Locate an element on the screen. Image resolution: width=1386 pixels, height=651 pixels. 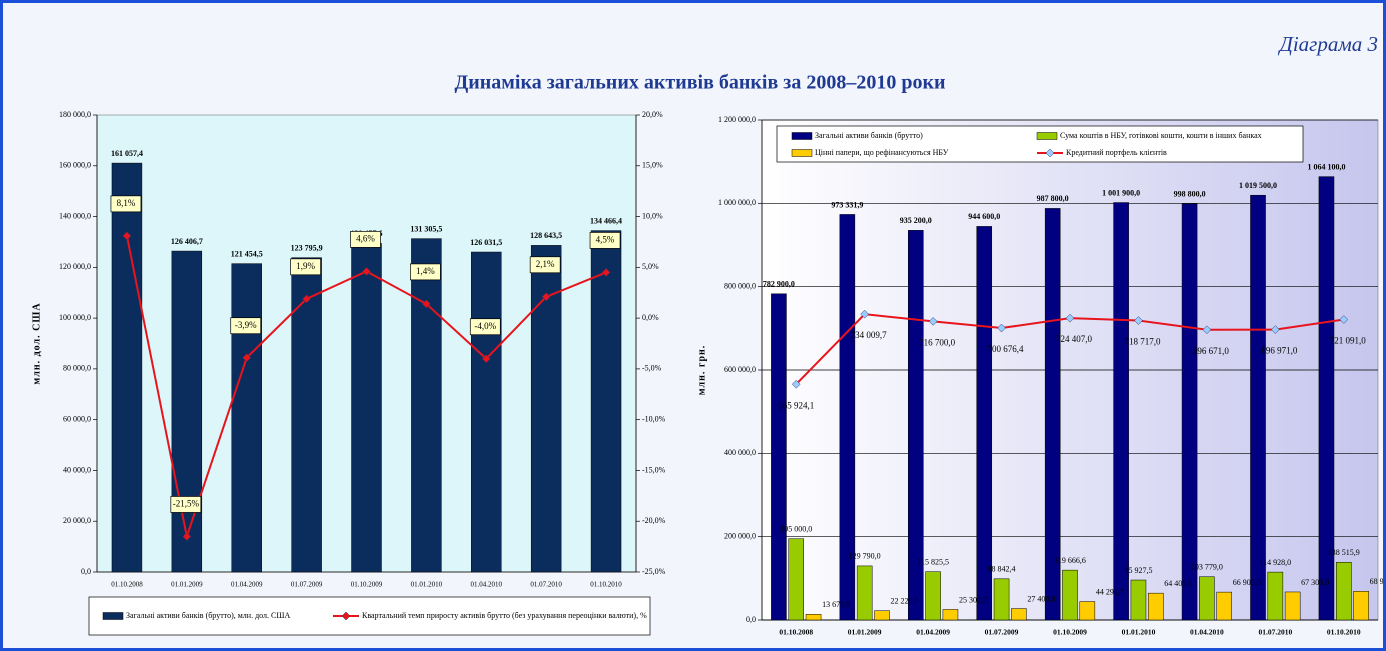
y2-tick-label: 5,0% is located at coordinates (650, 266).